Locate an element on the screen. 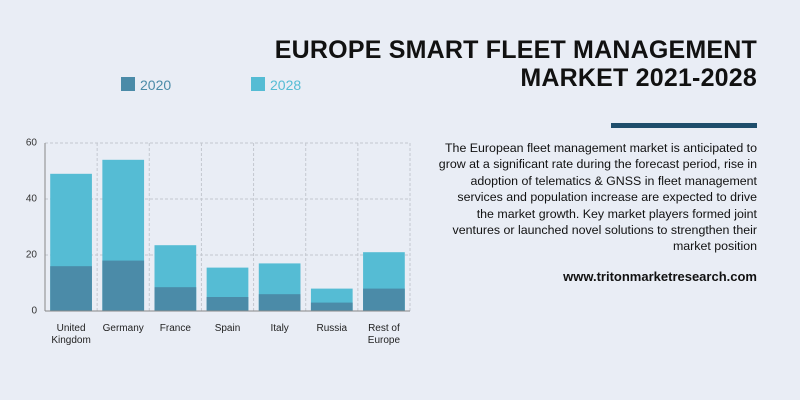 The height and width of the screenshot is (400, 800). x-tick-label: Italy is located at coordinates (279, 328).